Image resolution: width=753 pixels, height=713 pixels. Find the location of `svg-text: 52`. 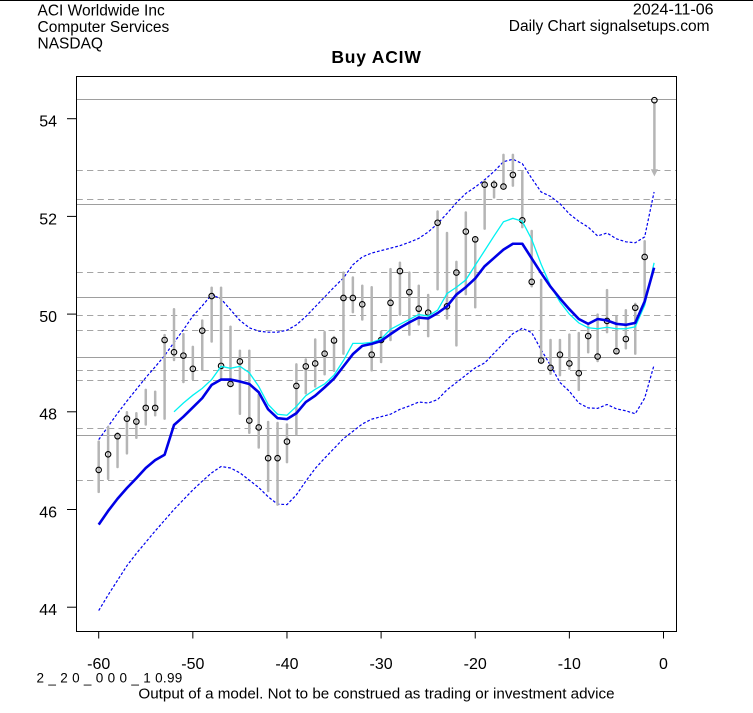

svg-text: 52 is located at coordinates (48, 219).